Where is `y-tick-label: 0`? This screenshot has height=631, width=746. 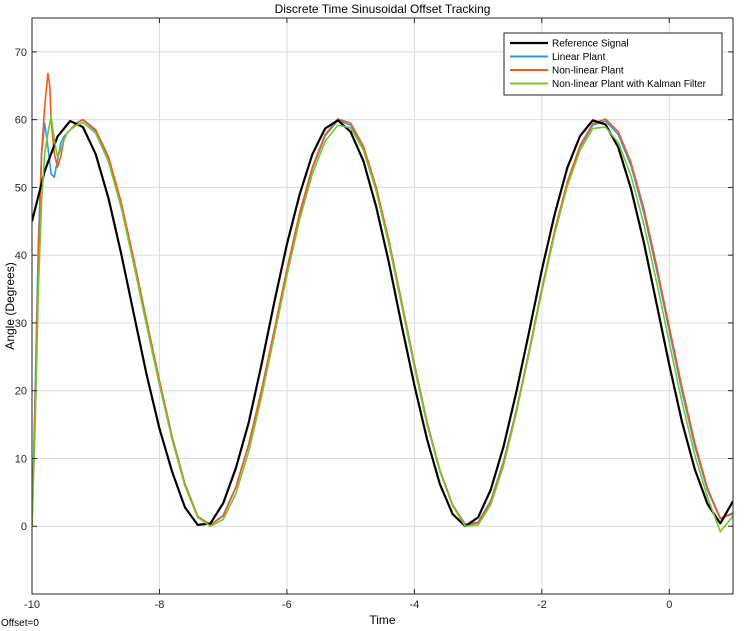
y-tick-label: 0 is located at coordinates (24, 527).